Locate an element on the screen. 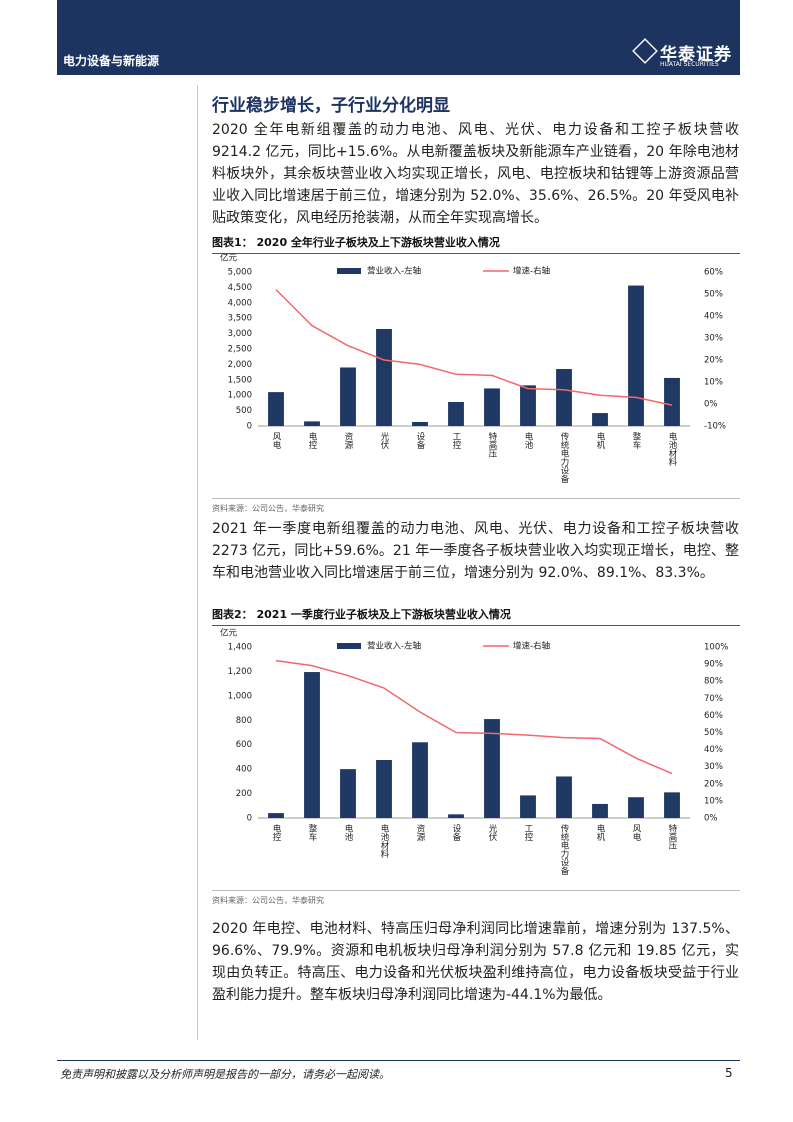 The width and height of the screenshot is (793, 1122). page-number: 5 is located at coordinates (729, 1073).